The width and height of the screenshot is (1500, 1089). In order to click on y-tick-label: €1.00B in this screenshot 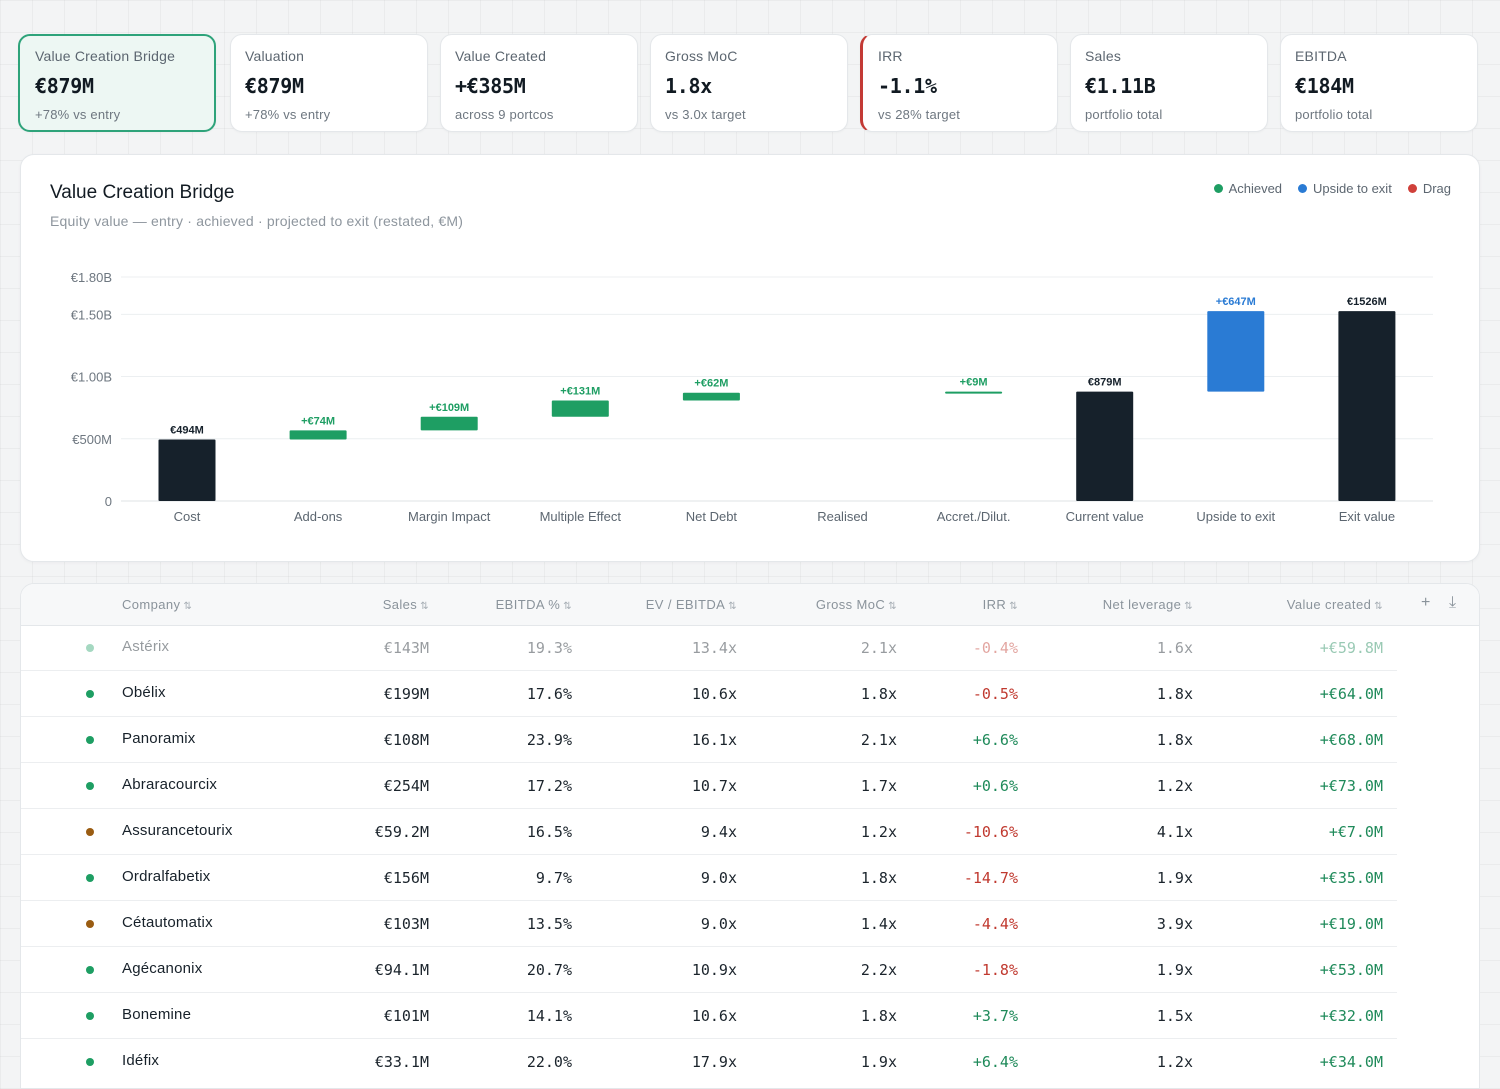, I will do `click(91, 377)`.